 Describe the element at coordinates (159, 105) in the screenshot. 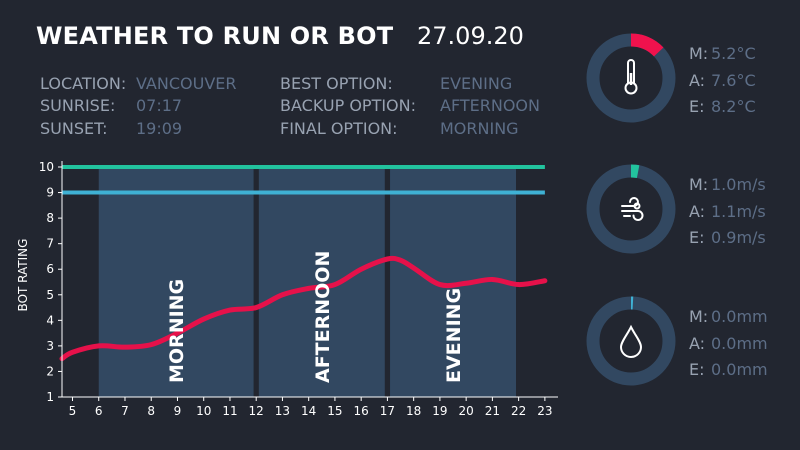

I see `sunrise-value: 07:17` at that location.